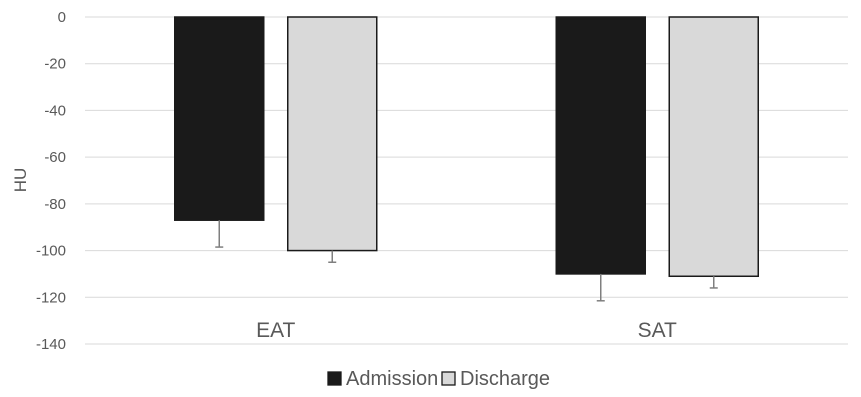 The image size is (861, 397). What do you see at coordinates (55, 110) in the screenshot?
I see `y-tick-label: -40` at bounding box center [55, 110].